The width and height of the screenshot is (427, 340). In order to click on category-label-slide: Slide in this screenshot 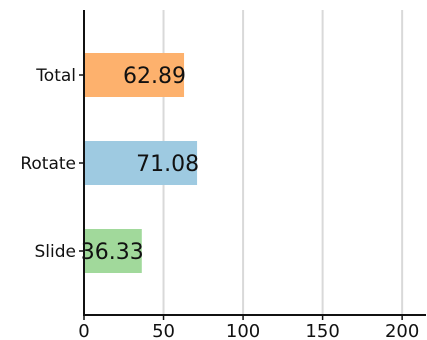, I will do `click(56, 252)`.